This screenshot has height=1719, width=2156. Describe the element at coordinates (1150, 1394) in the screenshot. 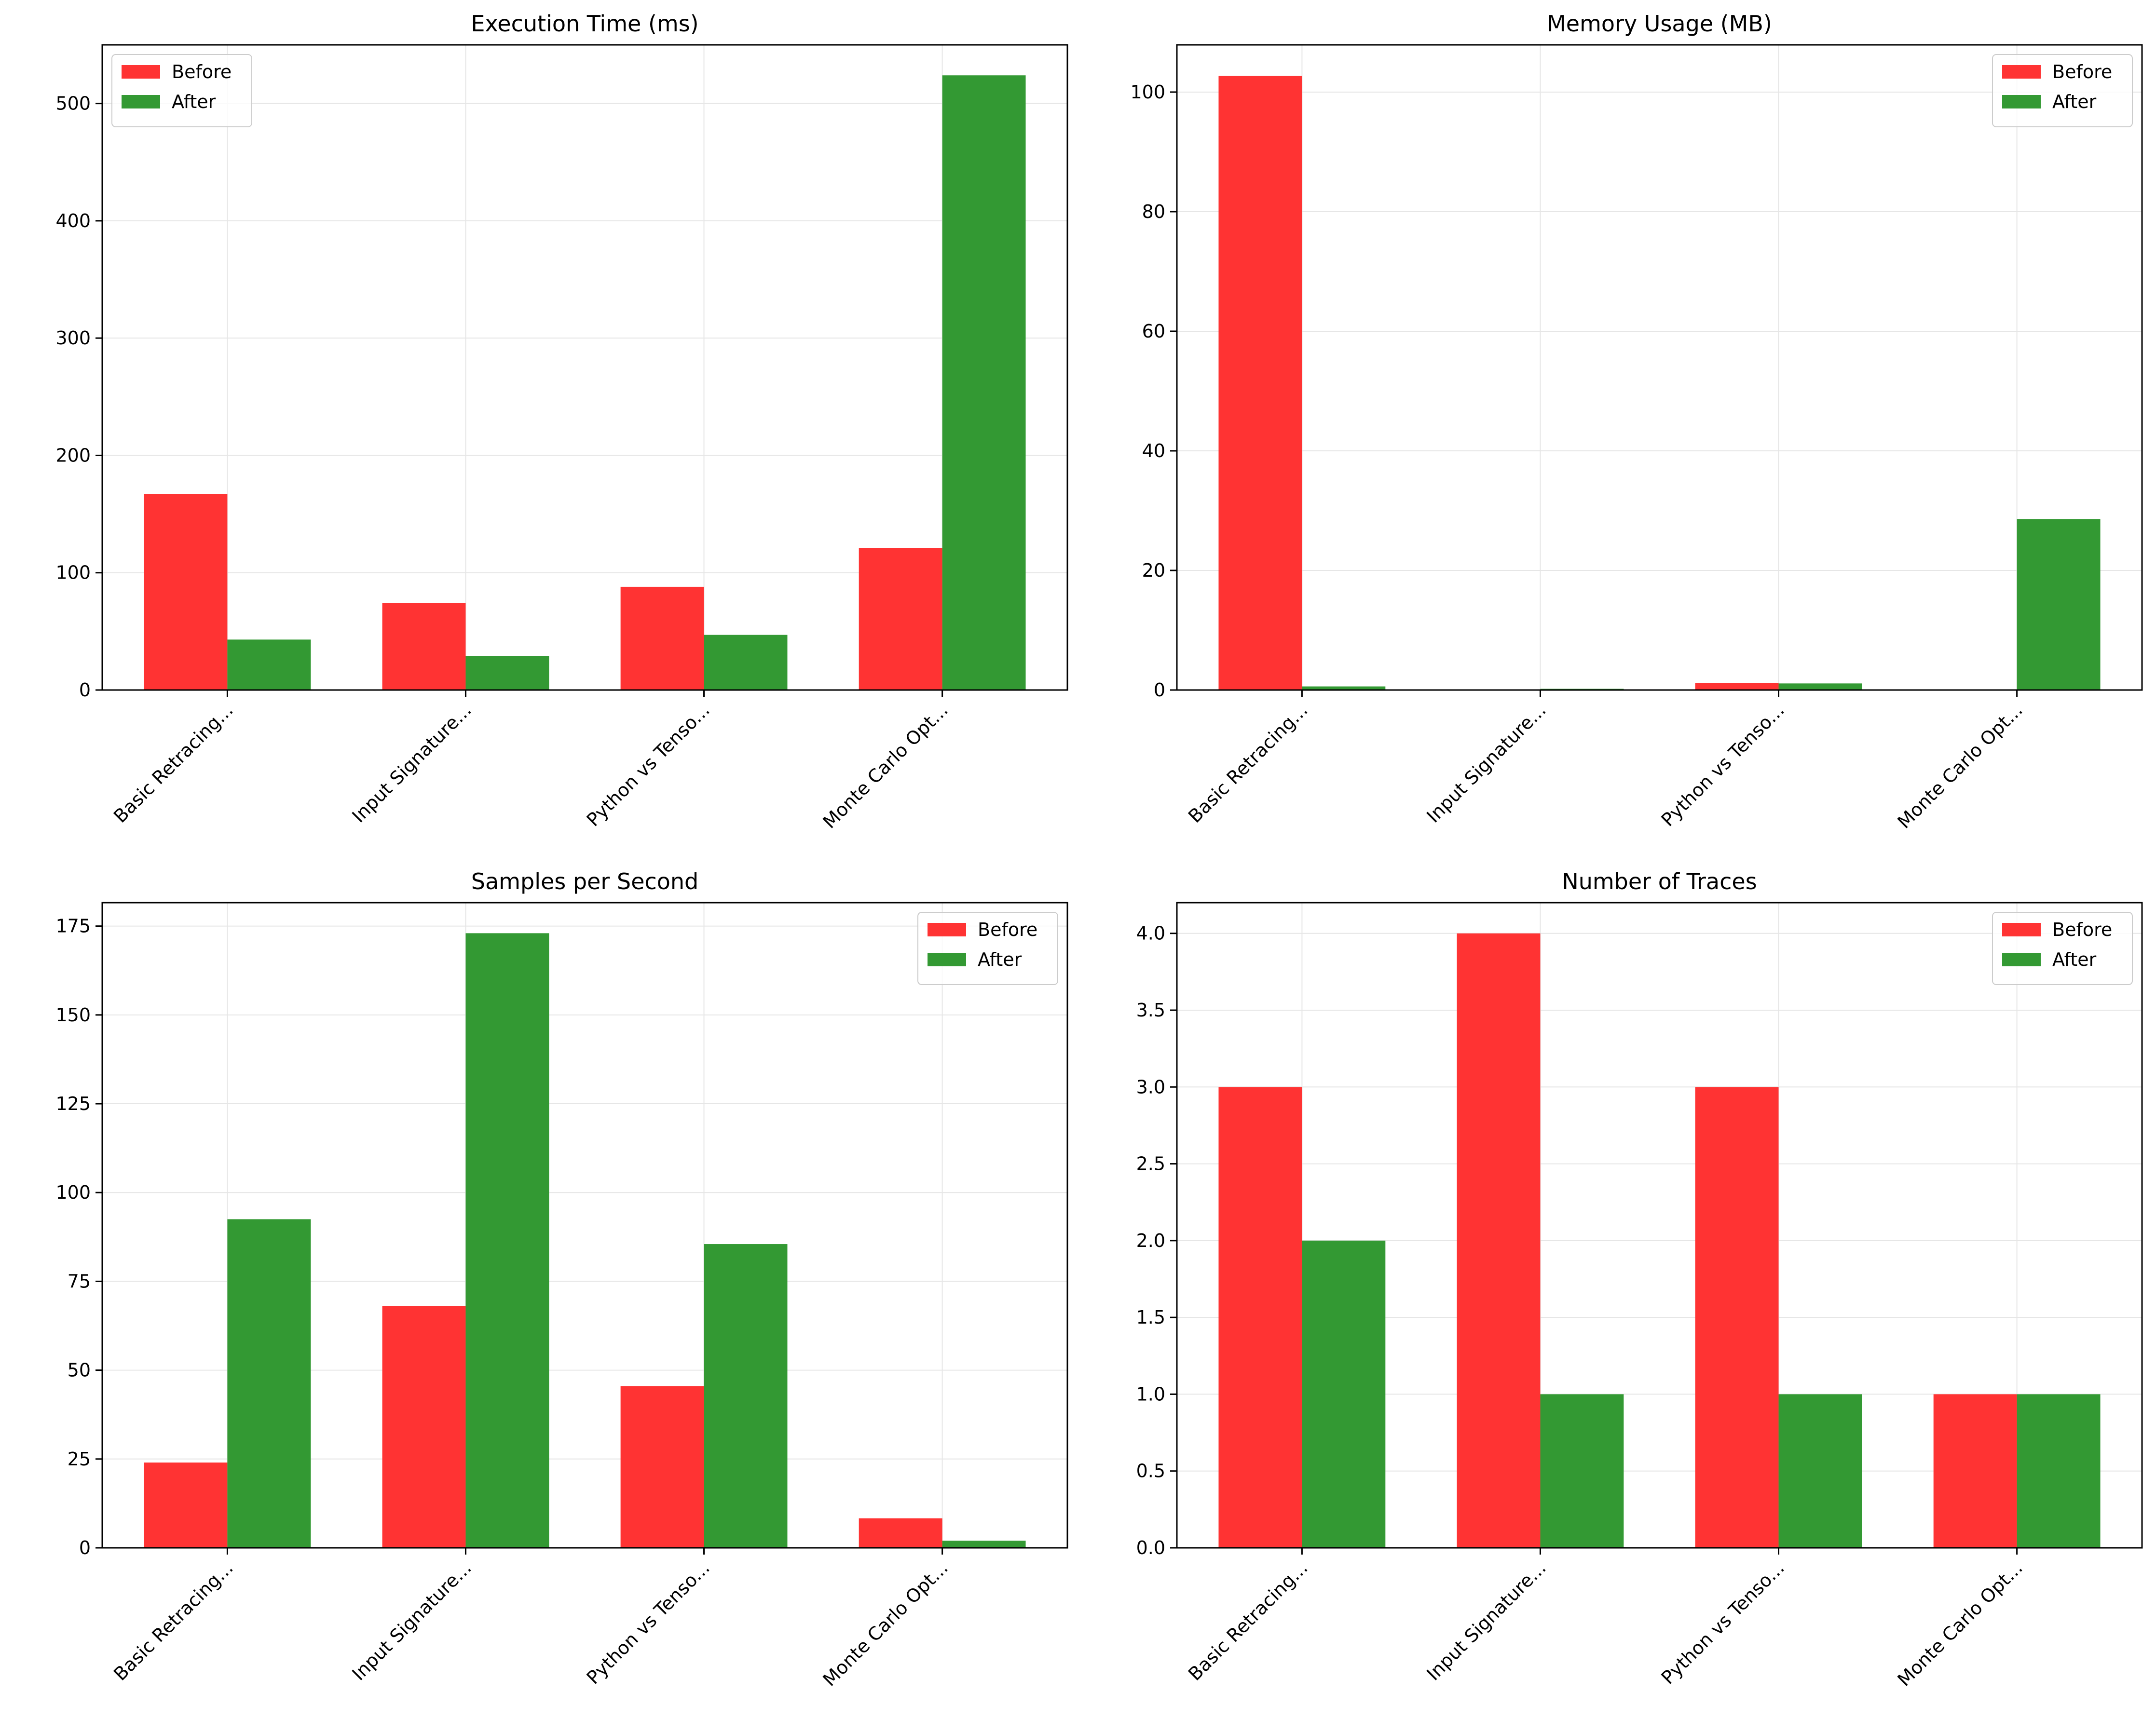

I see `y-tick-label: 1.0` at that location.